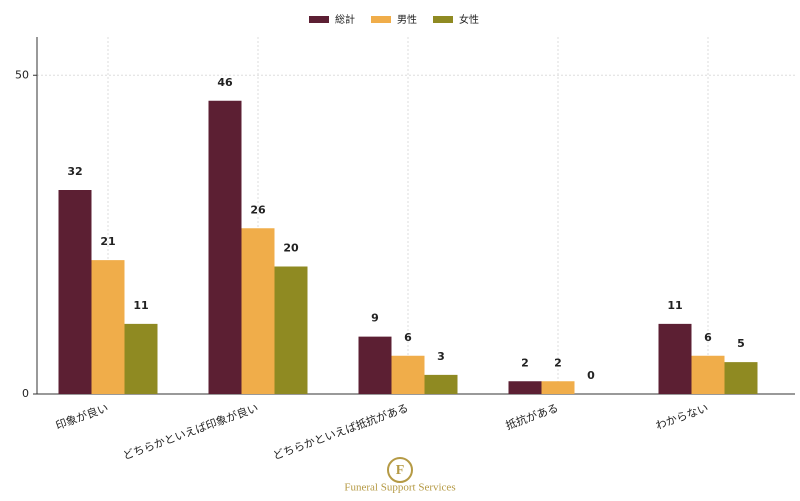 This screenshot has width=800, height=501. I want to click on watermark-text: Funeral Support Services, so click(399, 488).